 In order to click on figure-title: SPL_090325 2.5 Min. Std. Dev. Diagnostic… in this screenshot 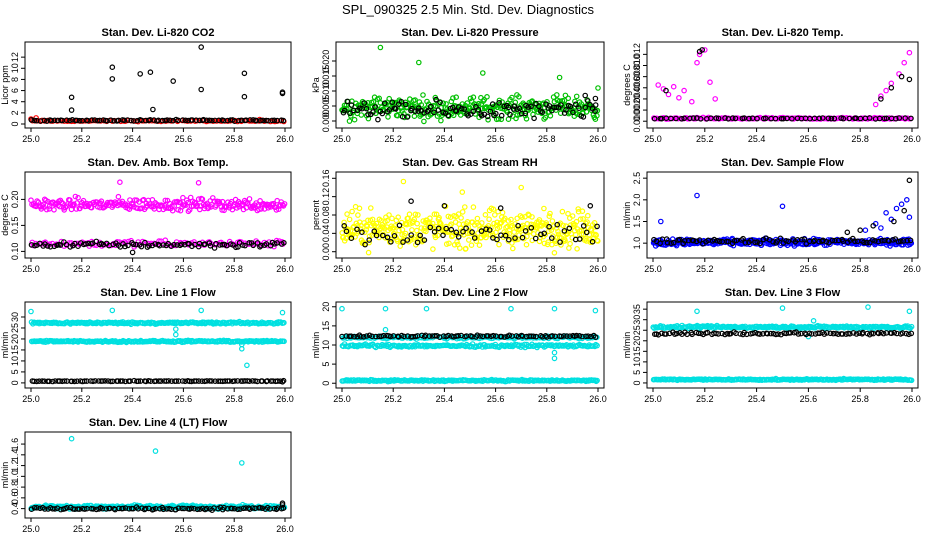, I will do `click(468, 9)`.